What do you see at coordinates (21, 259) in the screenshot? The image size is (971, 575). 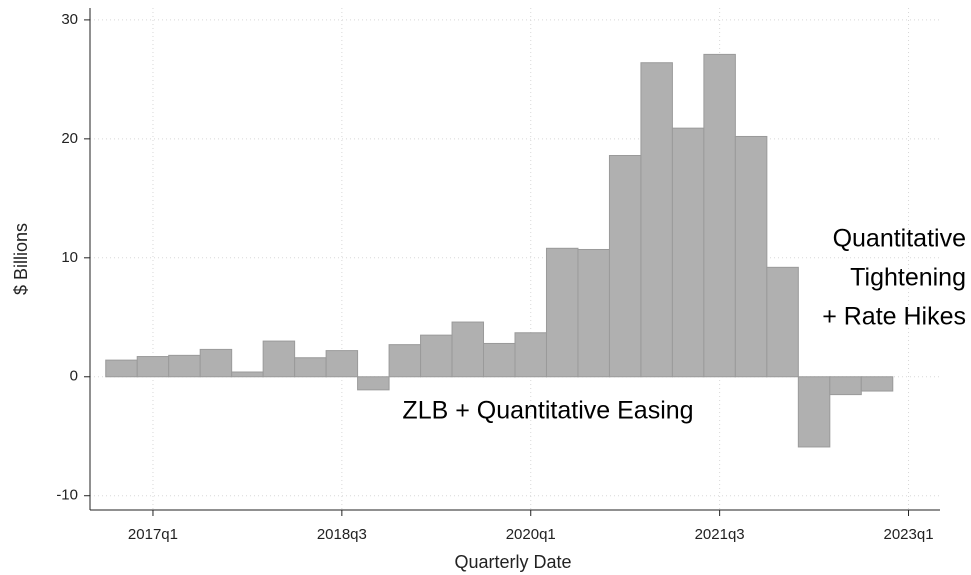 I see `y-axis-title: $ Billions` at bounding box center [21, 259].